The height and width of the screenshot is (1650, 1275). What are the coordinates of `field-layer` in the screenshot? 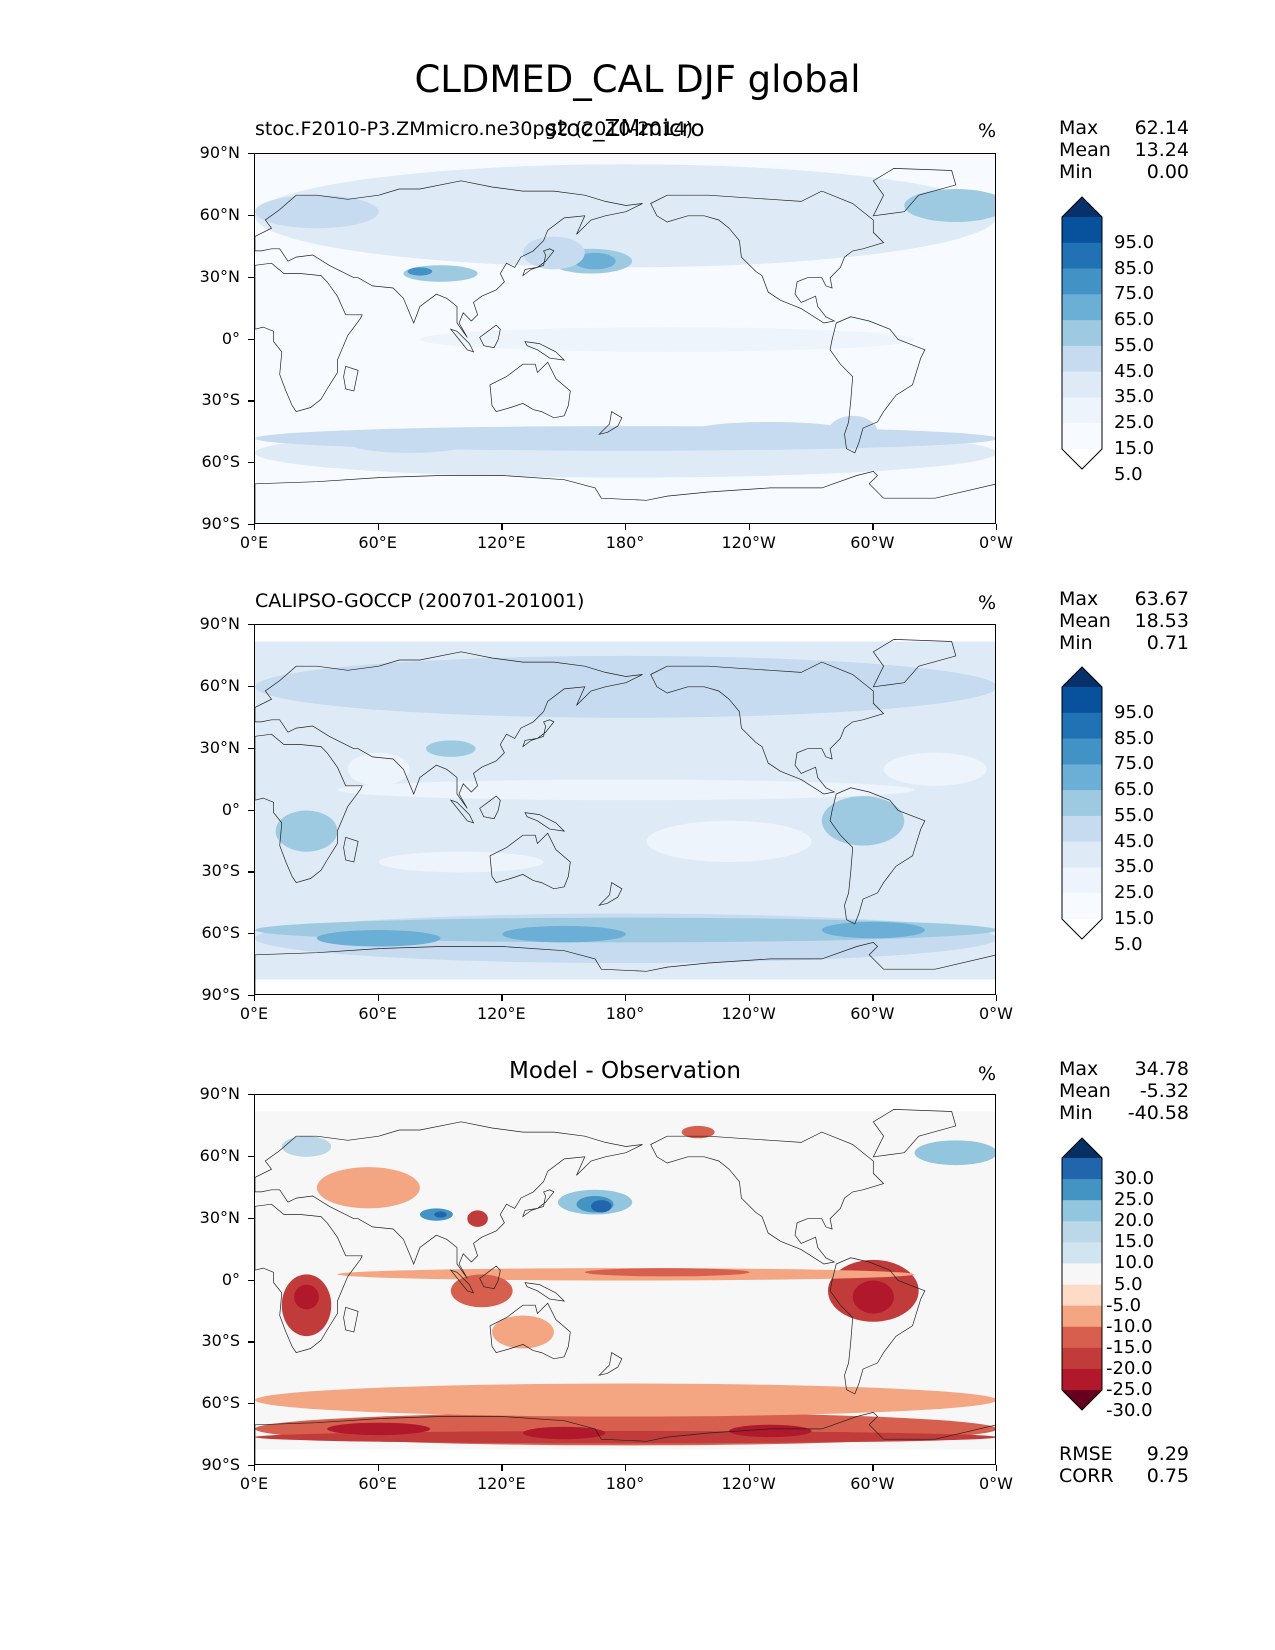 It's located at (625, 1280).